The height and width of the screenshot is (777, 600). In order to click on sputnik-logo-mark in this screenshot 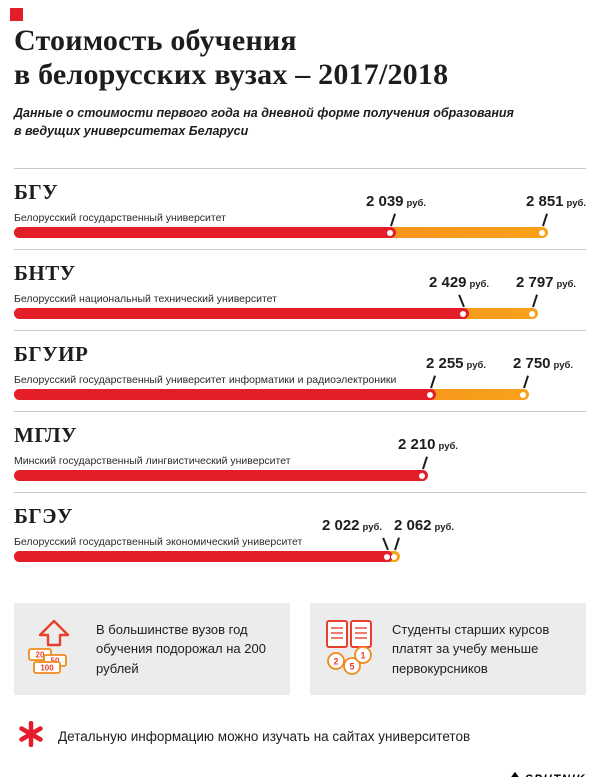, I will do `click(515, 774)`.